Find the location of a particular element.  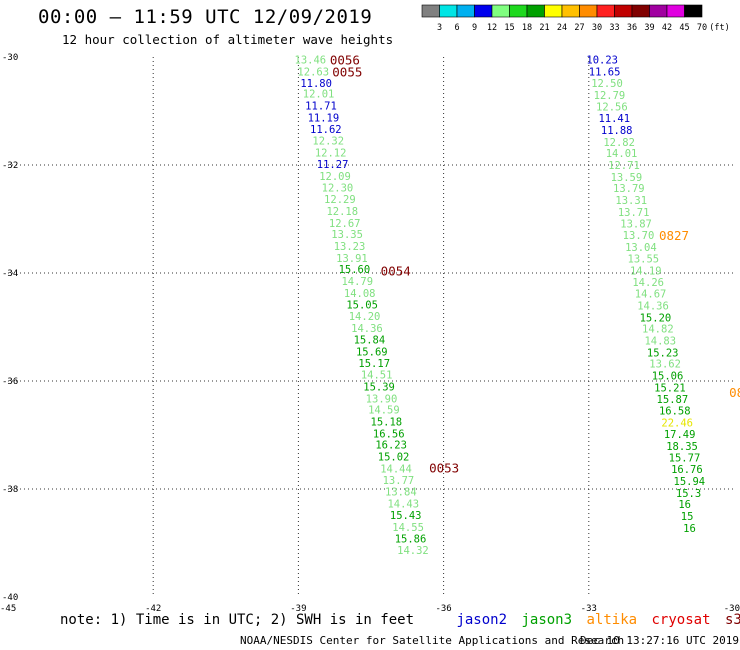

data-point: 14.43 is located at coordinates (403, 505).